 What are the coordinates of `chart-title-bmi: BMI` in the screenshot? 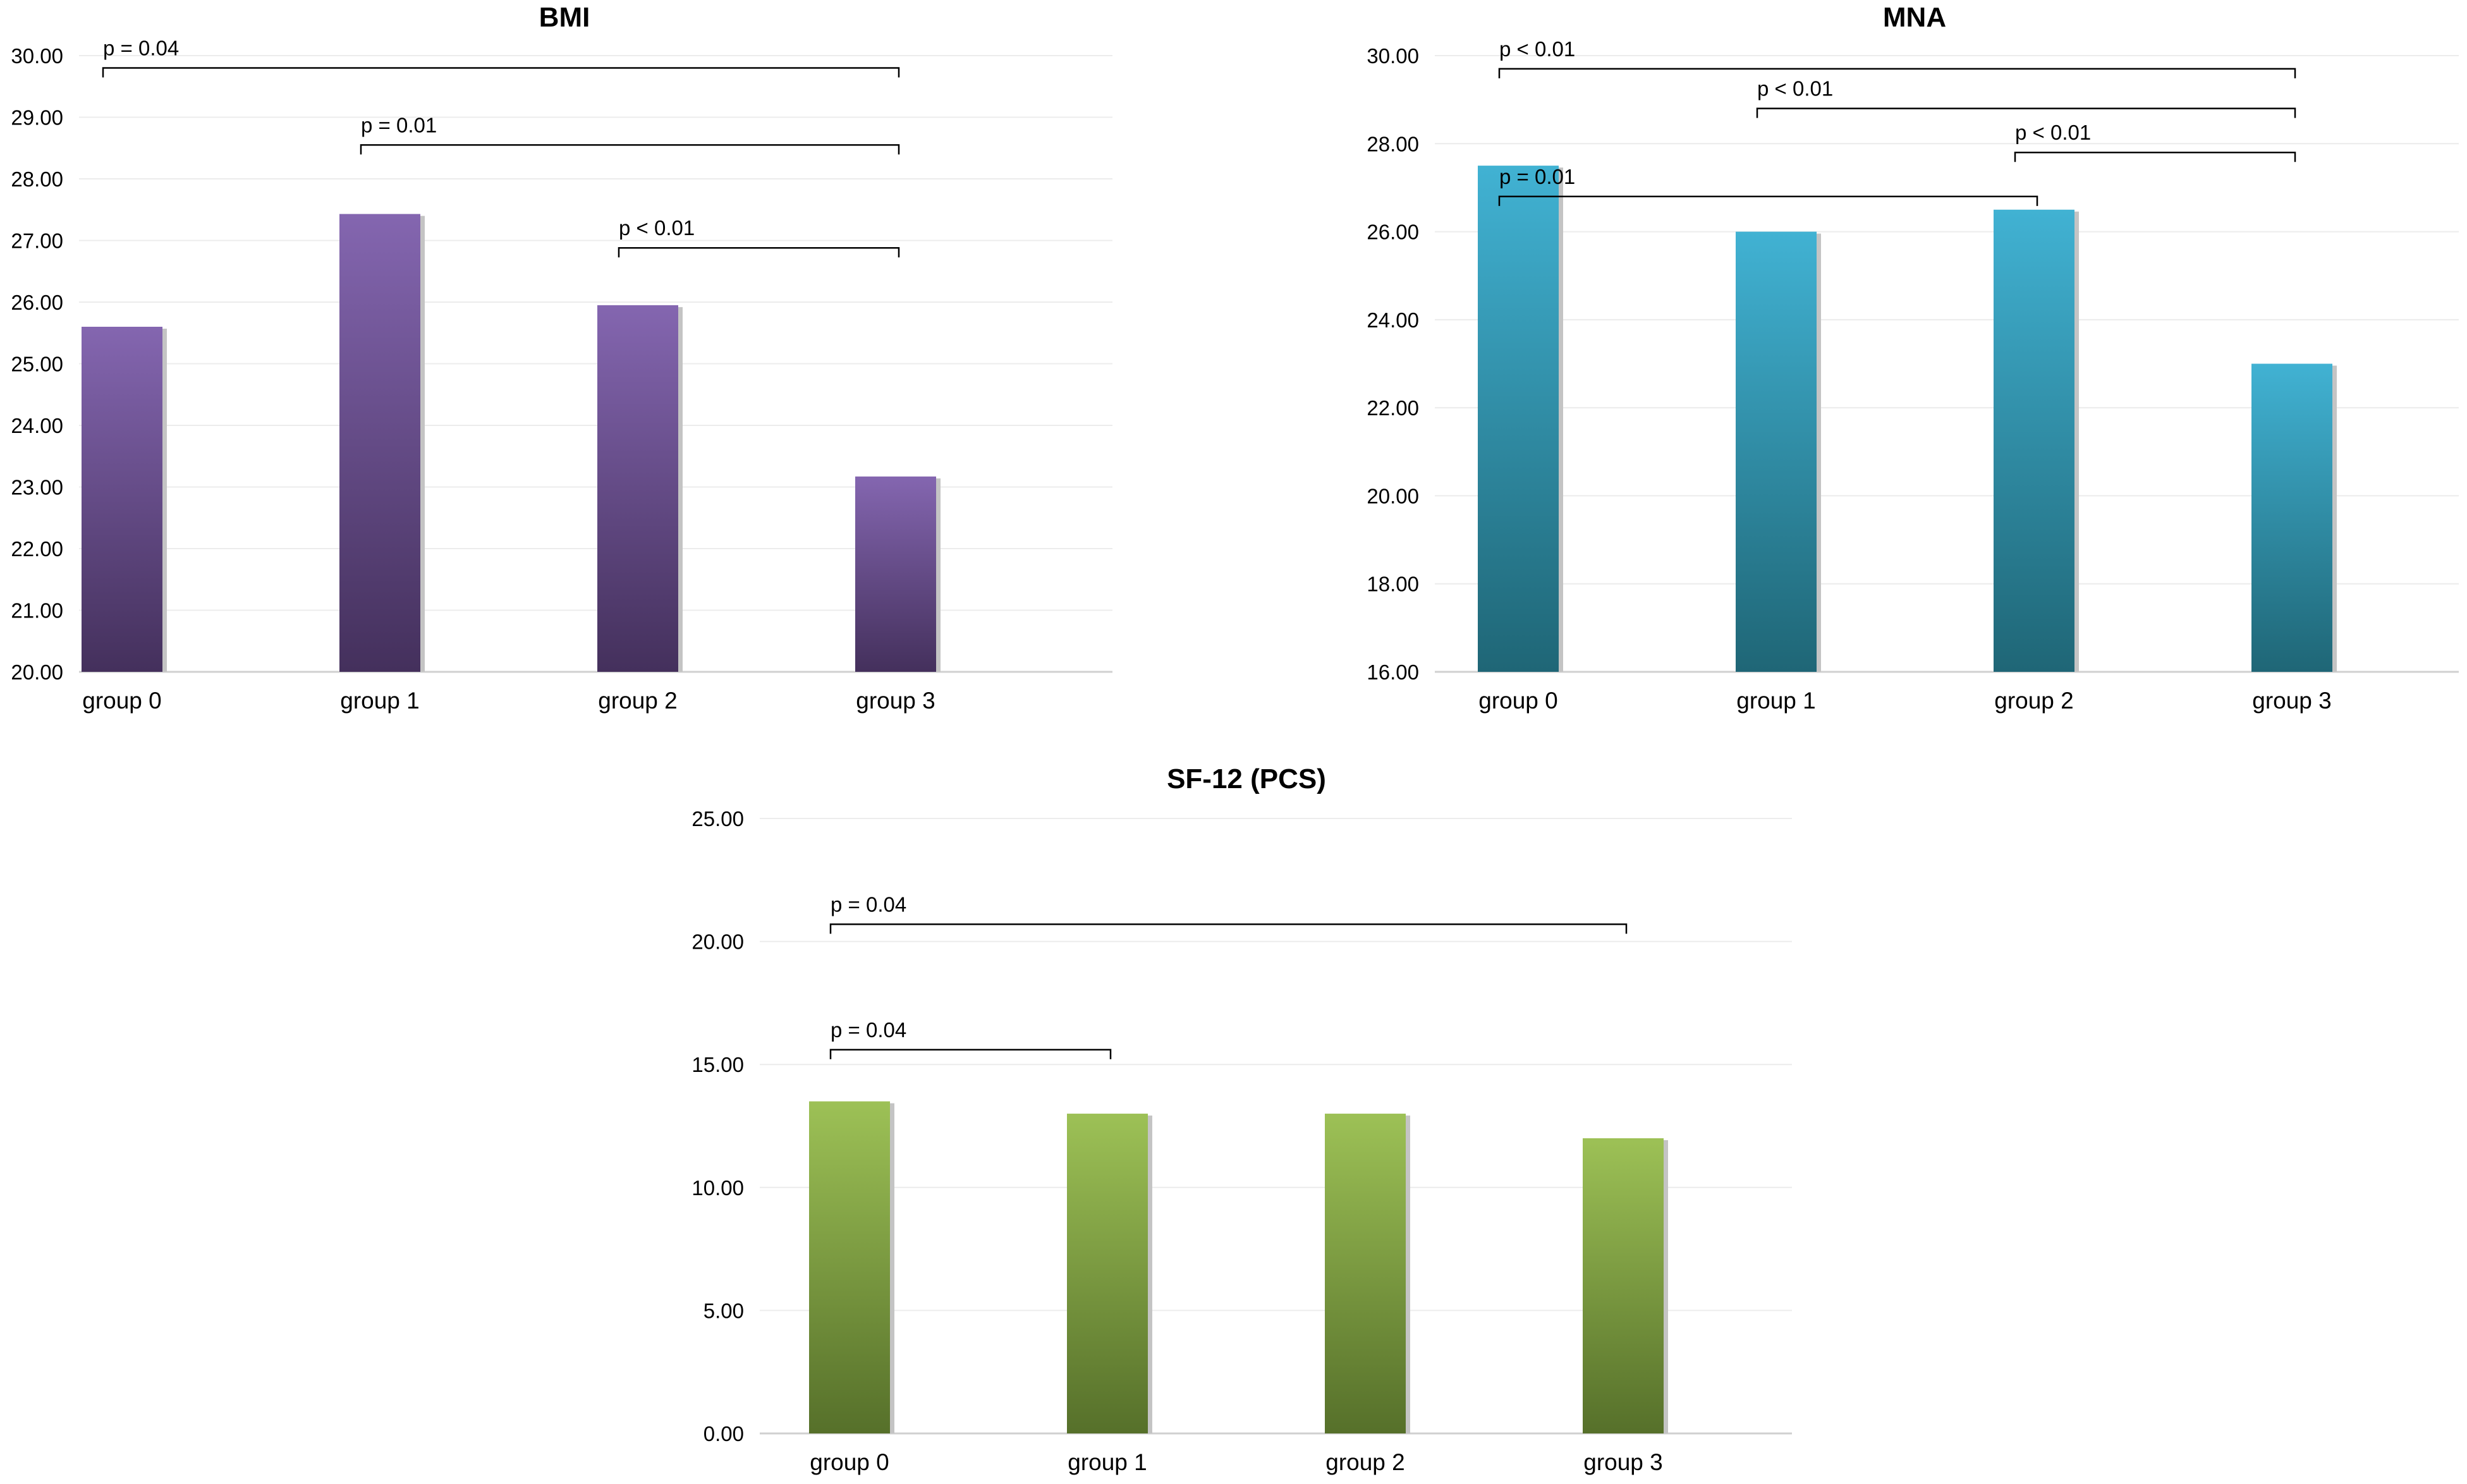 It's located at (564, 17).